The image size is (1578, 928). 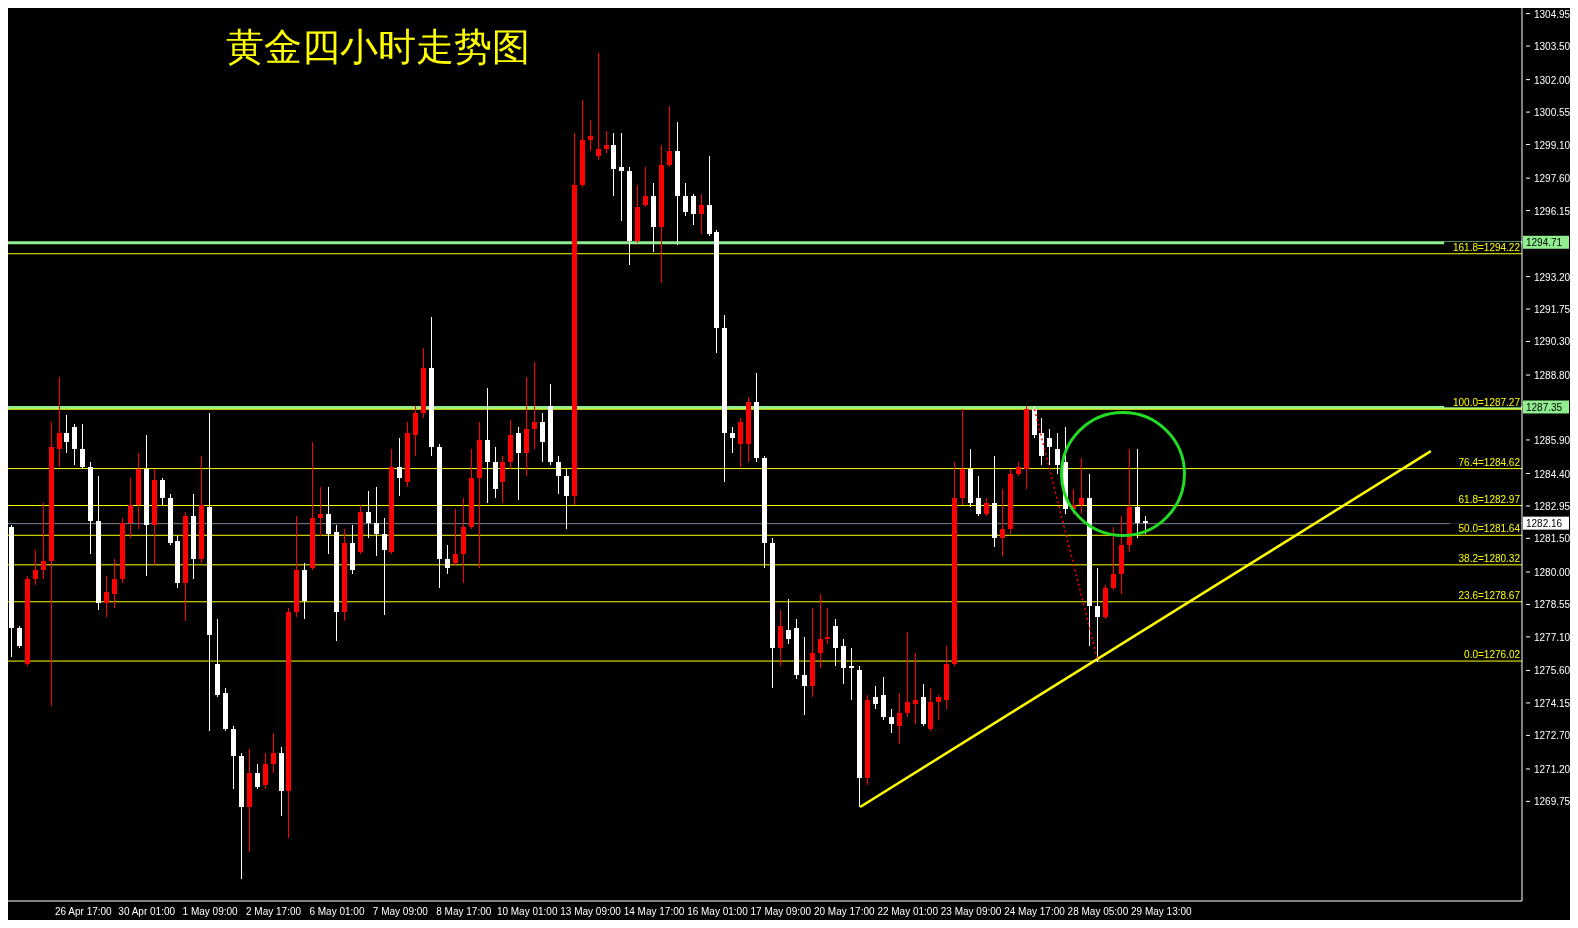 I want to click on x-tick-label: 23 May 09:00, so click(x=971, y=911).